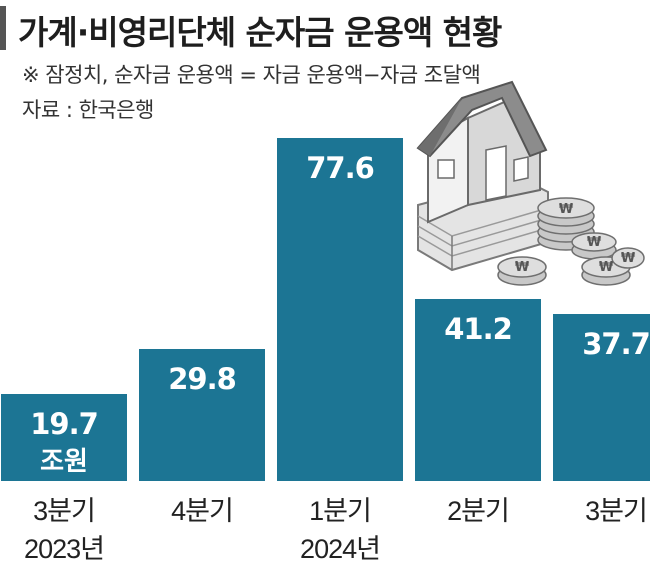 The width and height of the screenshot is (650, 567). Describe the element at coordinates (88, 110) in the screenshot. I see `chart-source: 자료 : 한국은행` at that location.